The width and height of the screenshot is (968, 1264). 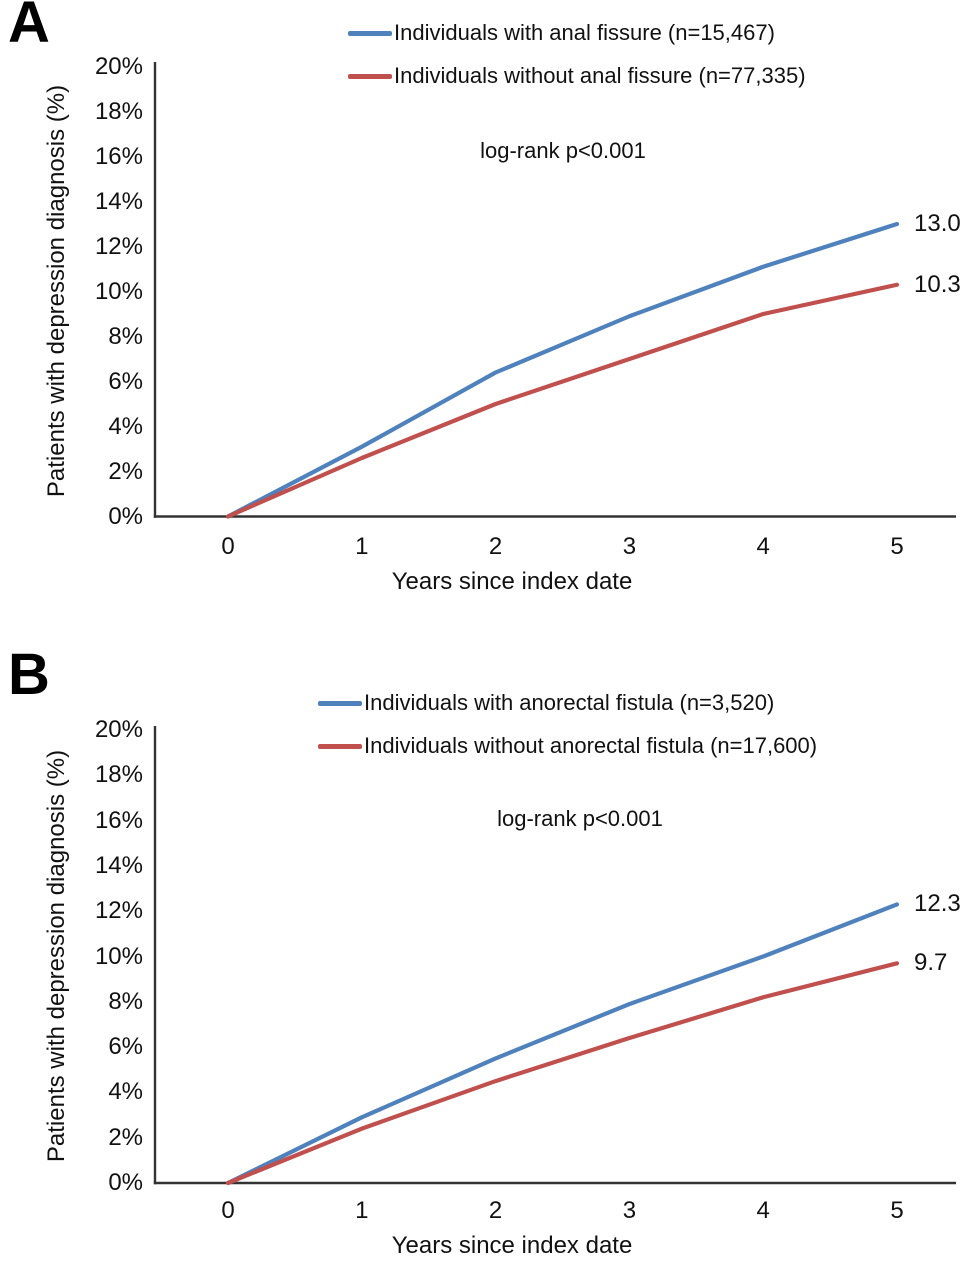 What do you see at coordinates (584, 32) in the screenshot?
I see `legend-label: Individuals with anal fissure (n=15,467)` at bounding box center [584, 32].